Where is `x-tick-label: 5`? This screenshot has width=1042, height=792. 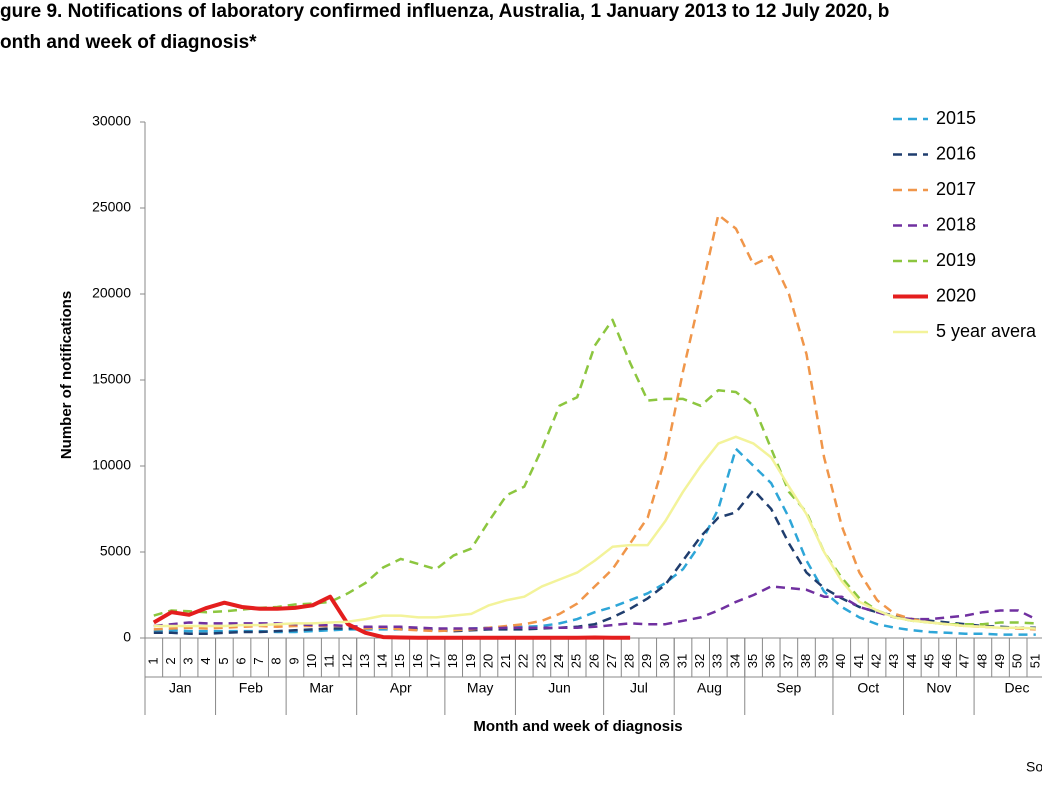 x-tick-label: 5 is located at coordinates (223, 660).